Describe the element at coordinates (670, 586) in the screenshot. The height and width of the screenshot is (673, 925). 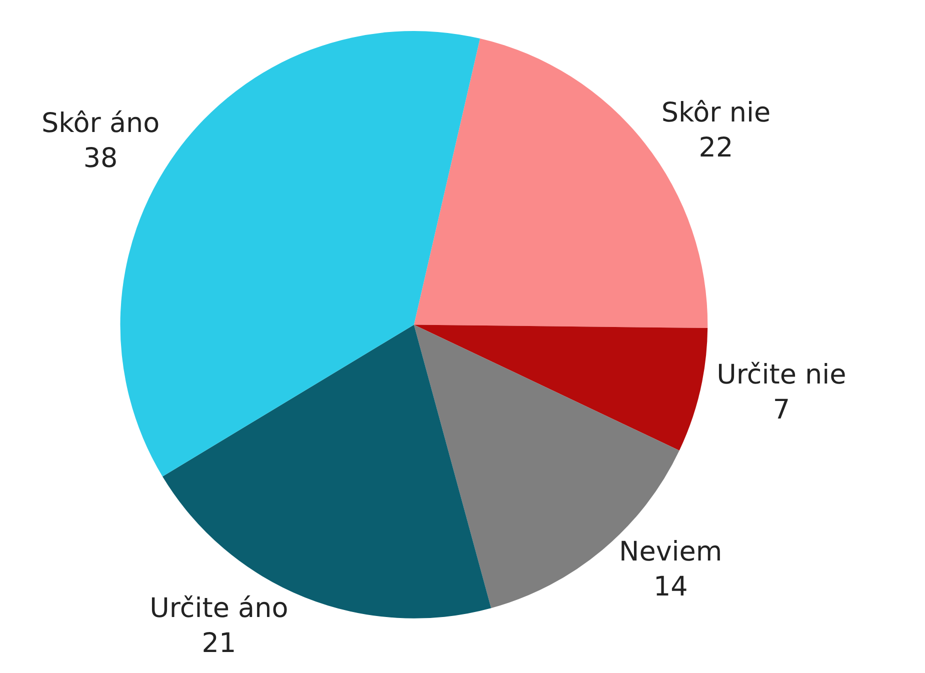
I see `data-label: 14` at that location.